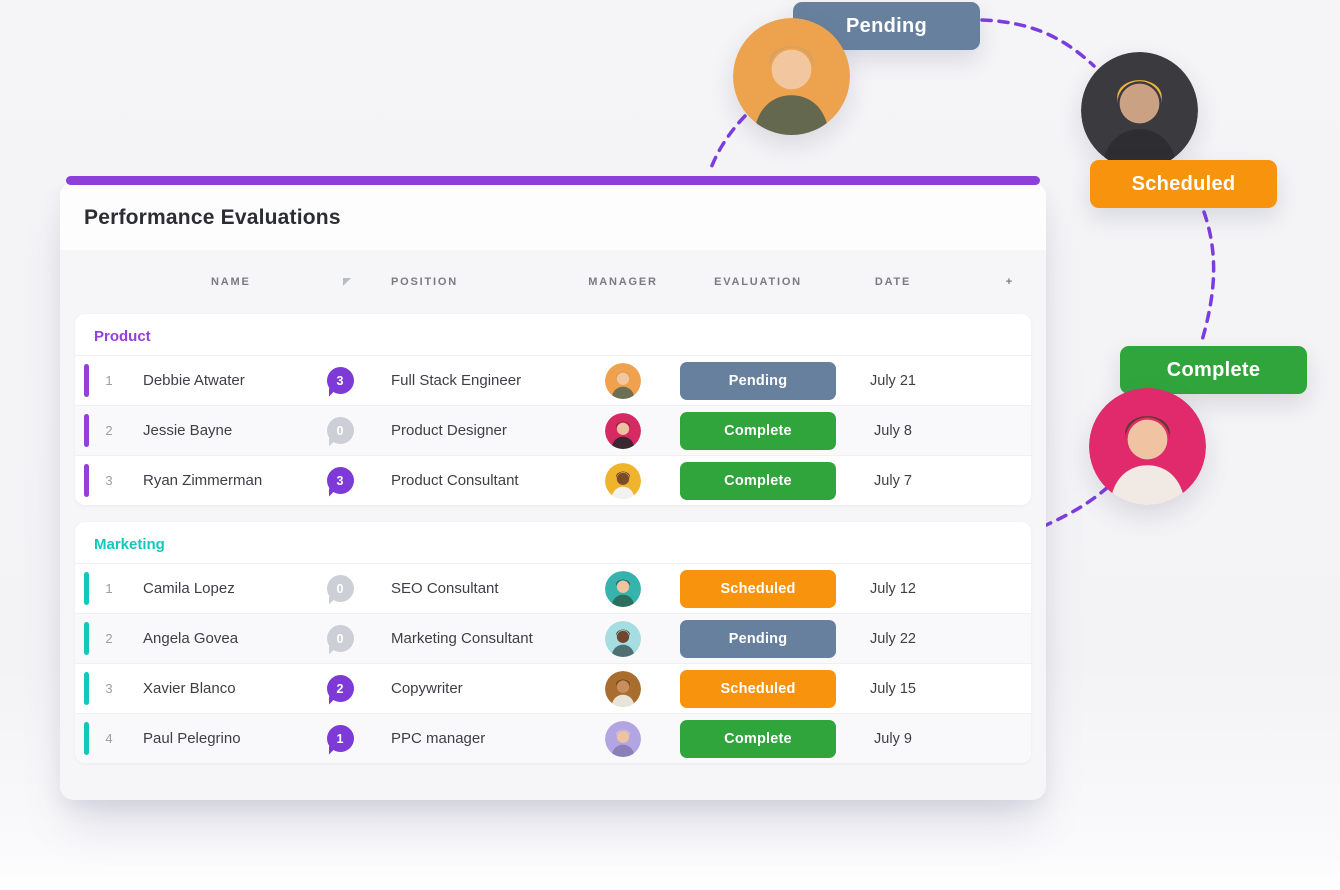  I want to click on connector-complete-to-card, so click(1075, 507).